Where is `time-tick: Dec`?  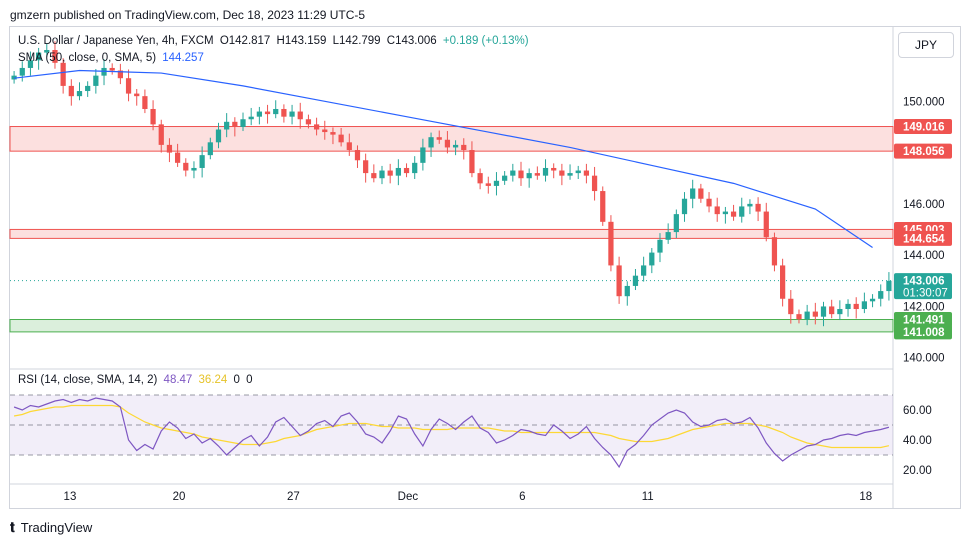
time-tick: Dec is located at coordinates (408, 497).